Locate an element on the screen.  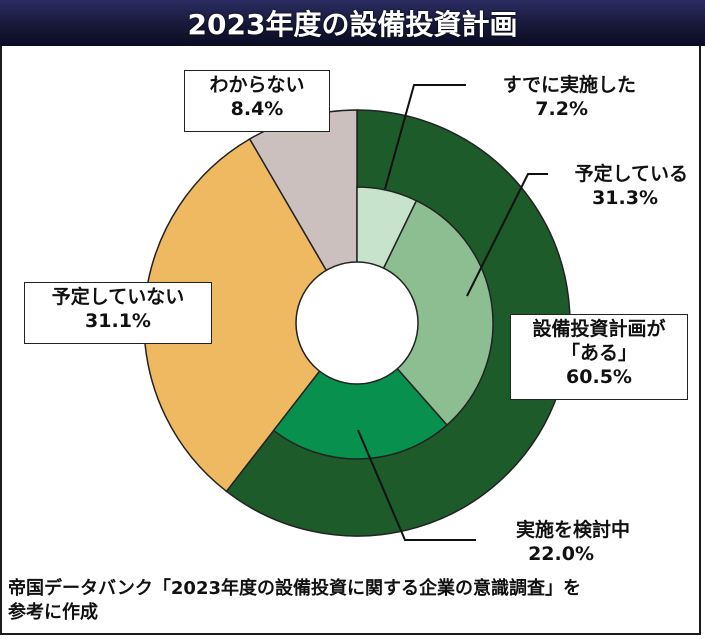
source-note-line1: 帝国データバンク「2023年度の設備投資に関する企業の意識調査」を is located at coordinates (294, 588).